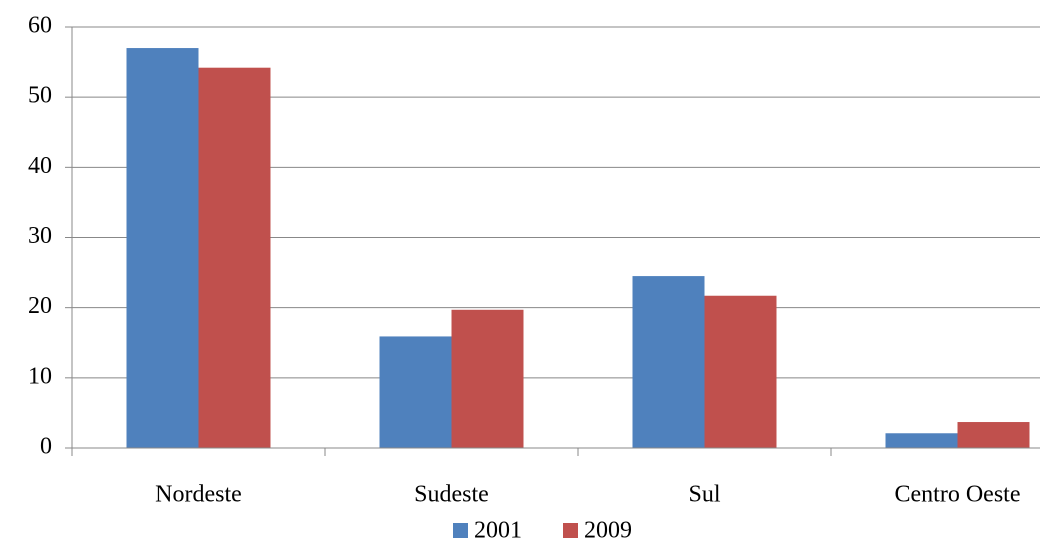 This screenshot has height=545, width=1043. What do you see at coordinates (608, 531) in the screenshot?
I see `legend-label: 2009` at bounding box center [608, 531].